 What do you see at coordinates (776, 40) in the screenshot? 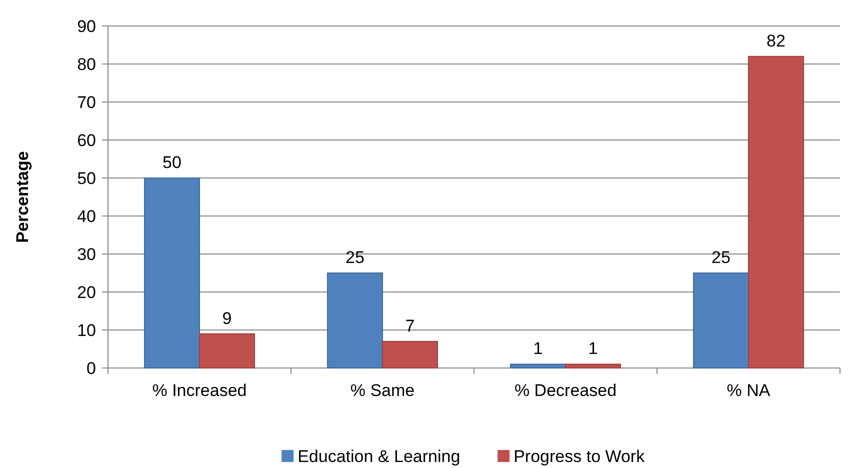
I see `data-label: 82` at bounding box center [776, 40].